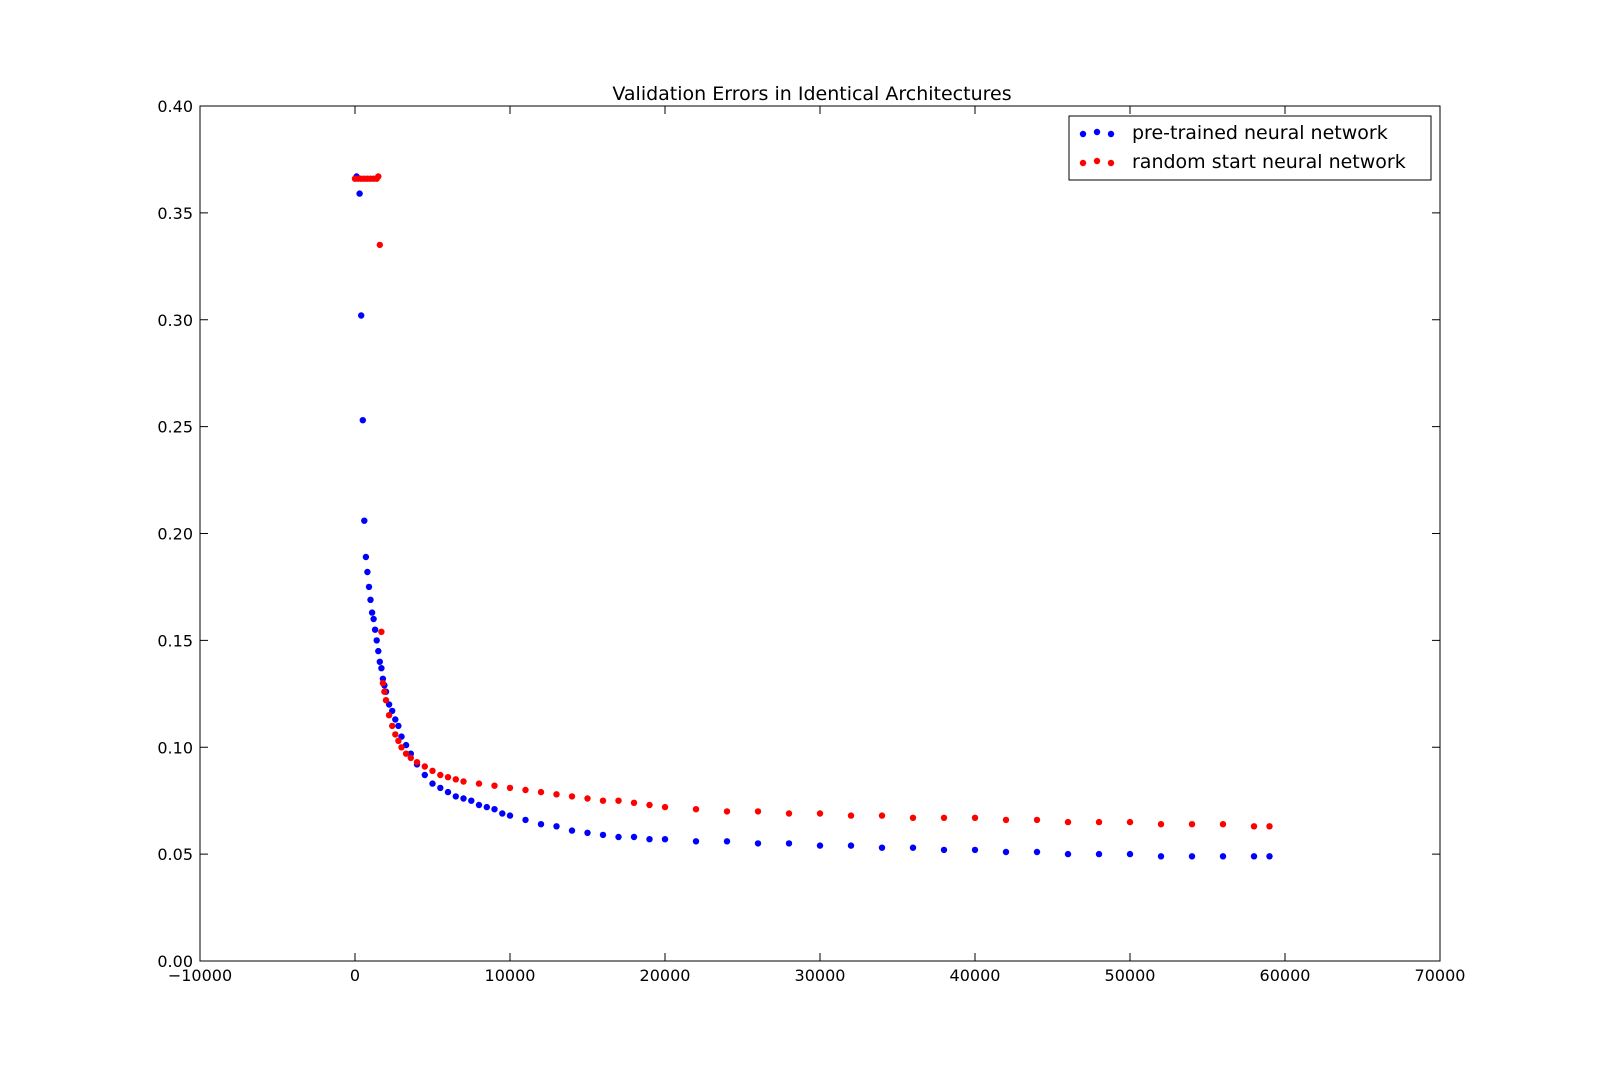 This screenshot has width=1597, height=1071. Describe the element at coordinates (175, 747) in the screenshot. I see `y-tick-label: 0.10` at that location.